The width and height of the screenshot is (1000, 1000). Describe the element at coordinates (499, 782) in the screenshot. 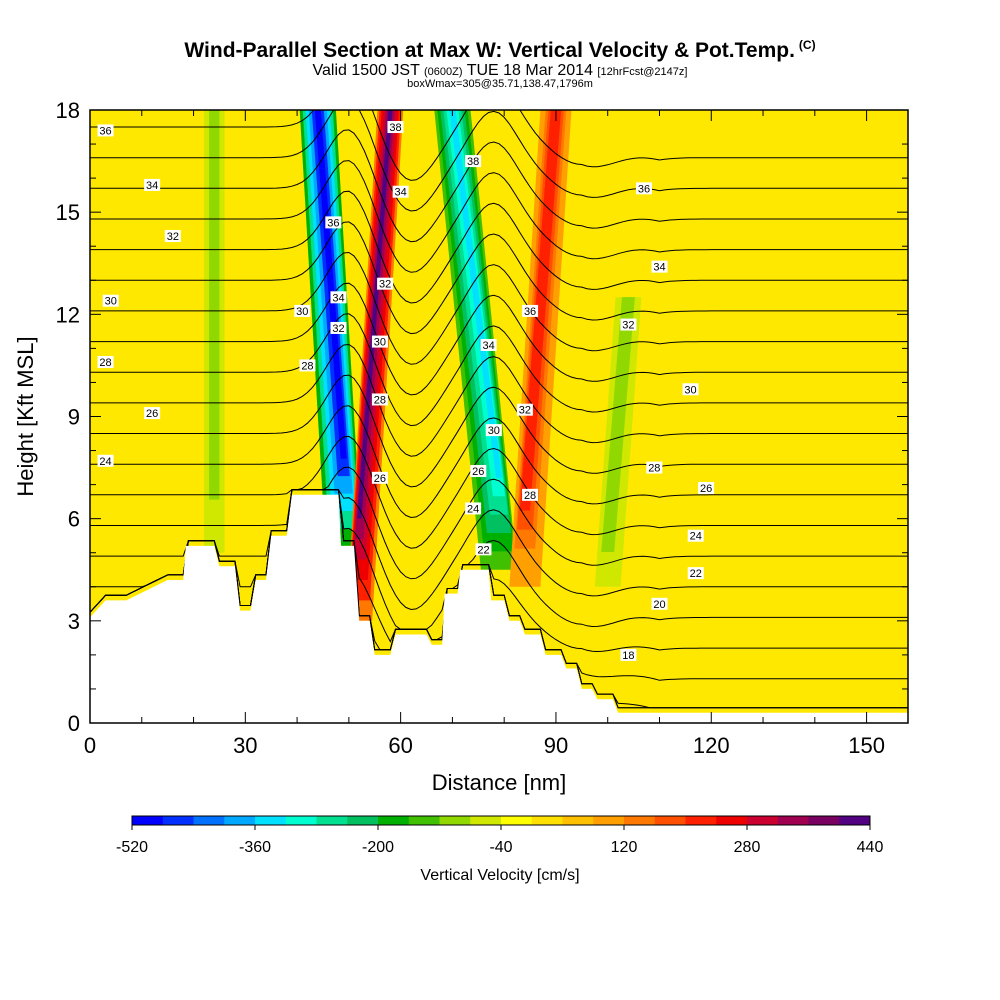

I see `x-axis-title: Distance [nm]` at that location.